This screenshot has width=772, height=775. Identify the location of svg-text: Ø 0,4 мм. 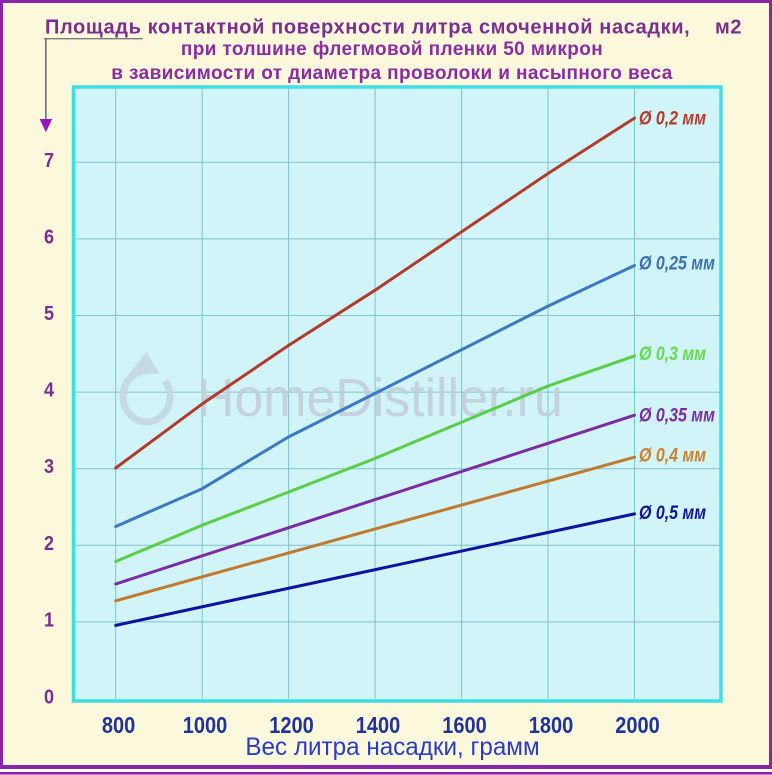
(672, 455).